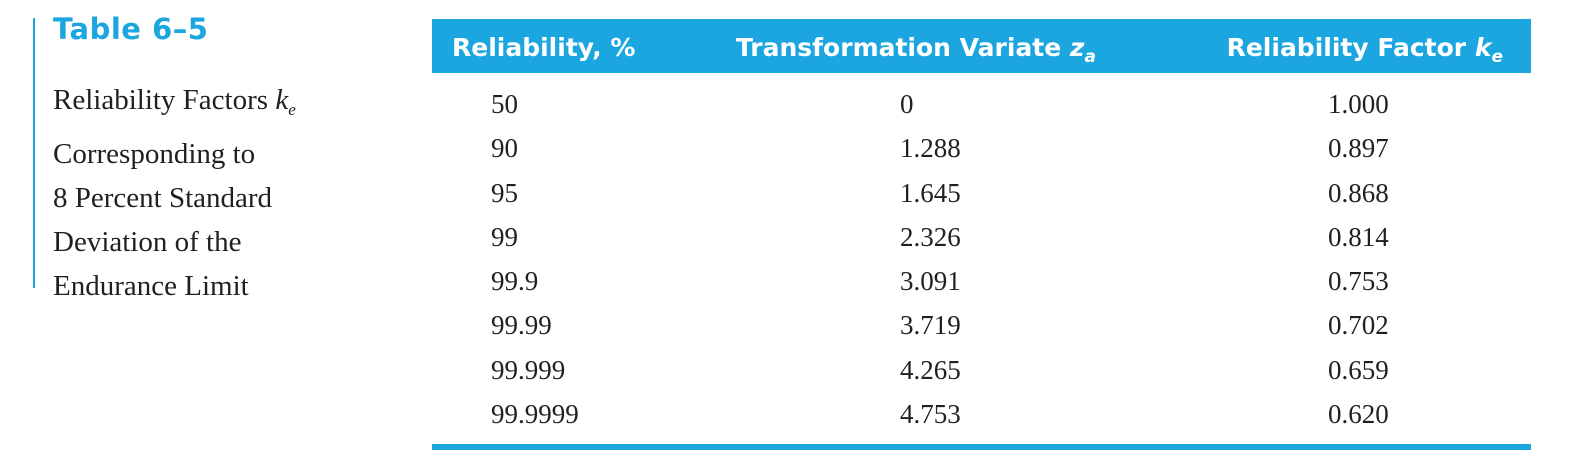 This screenshot has height=471, width=1589. Describe the element at coordinates (930, 369) in the screenshot. I see `cell-variate: 4.265` at that location.